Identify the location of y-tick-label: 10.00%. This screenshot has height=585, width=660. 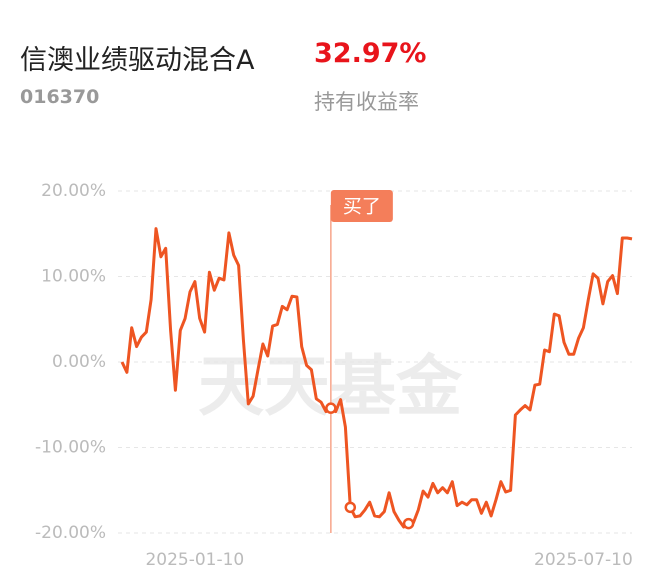
(73, 277).